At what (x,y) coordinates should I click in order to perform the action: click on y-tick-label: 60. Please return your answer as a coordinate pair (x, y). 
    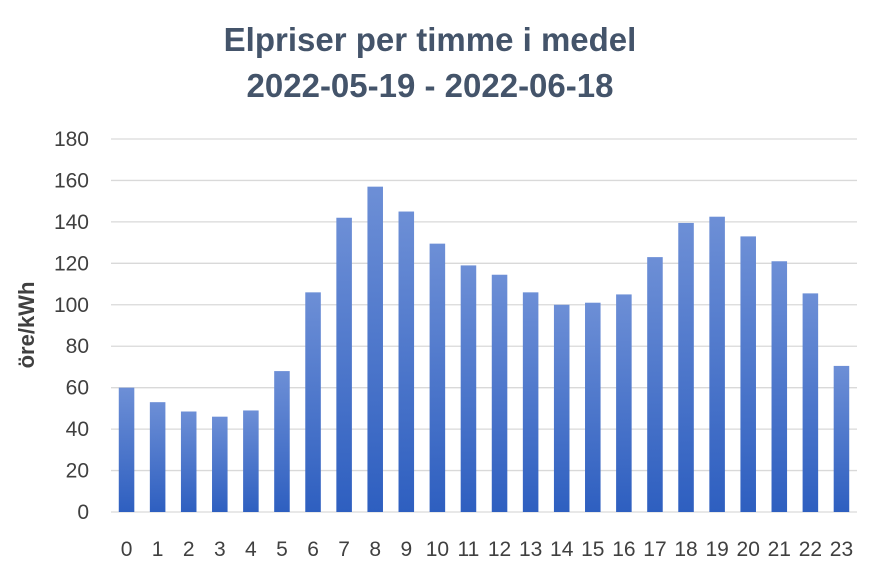
    Looking at the image, I should click on (77, 388).